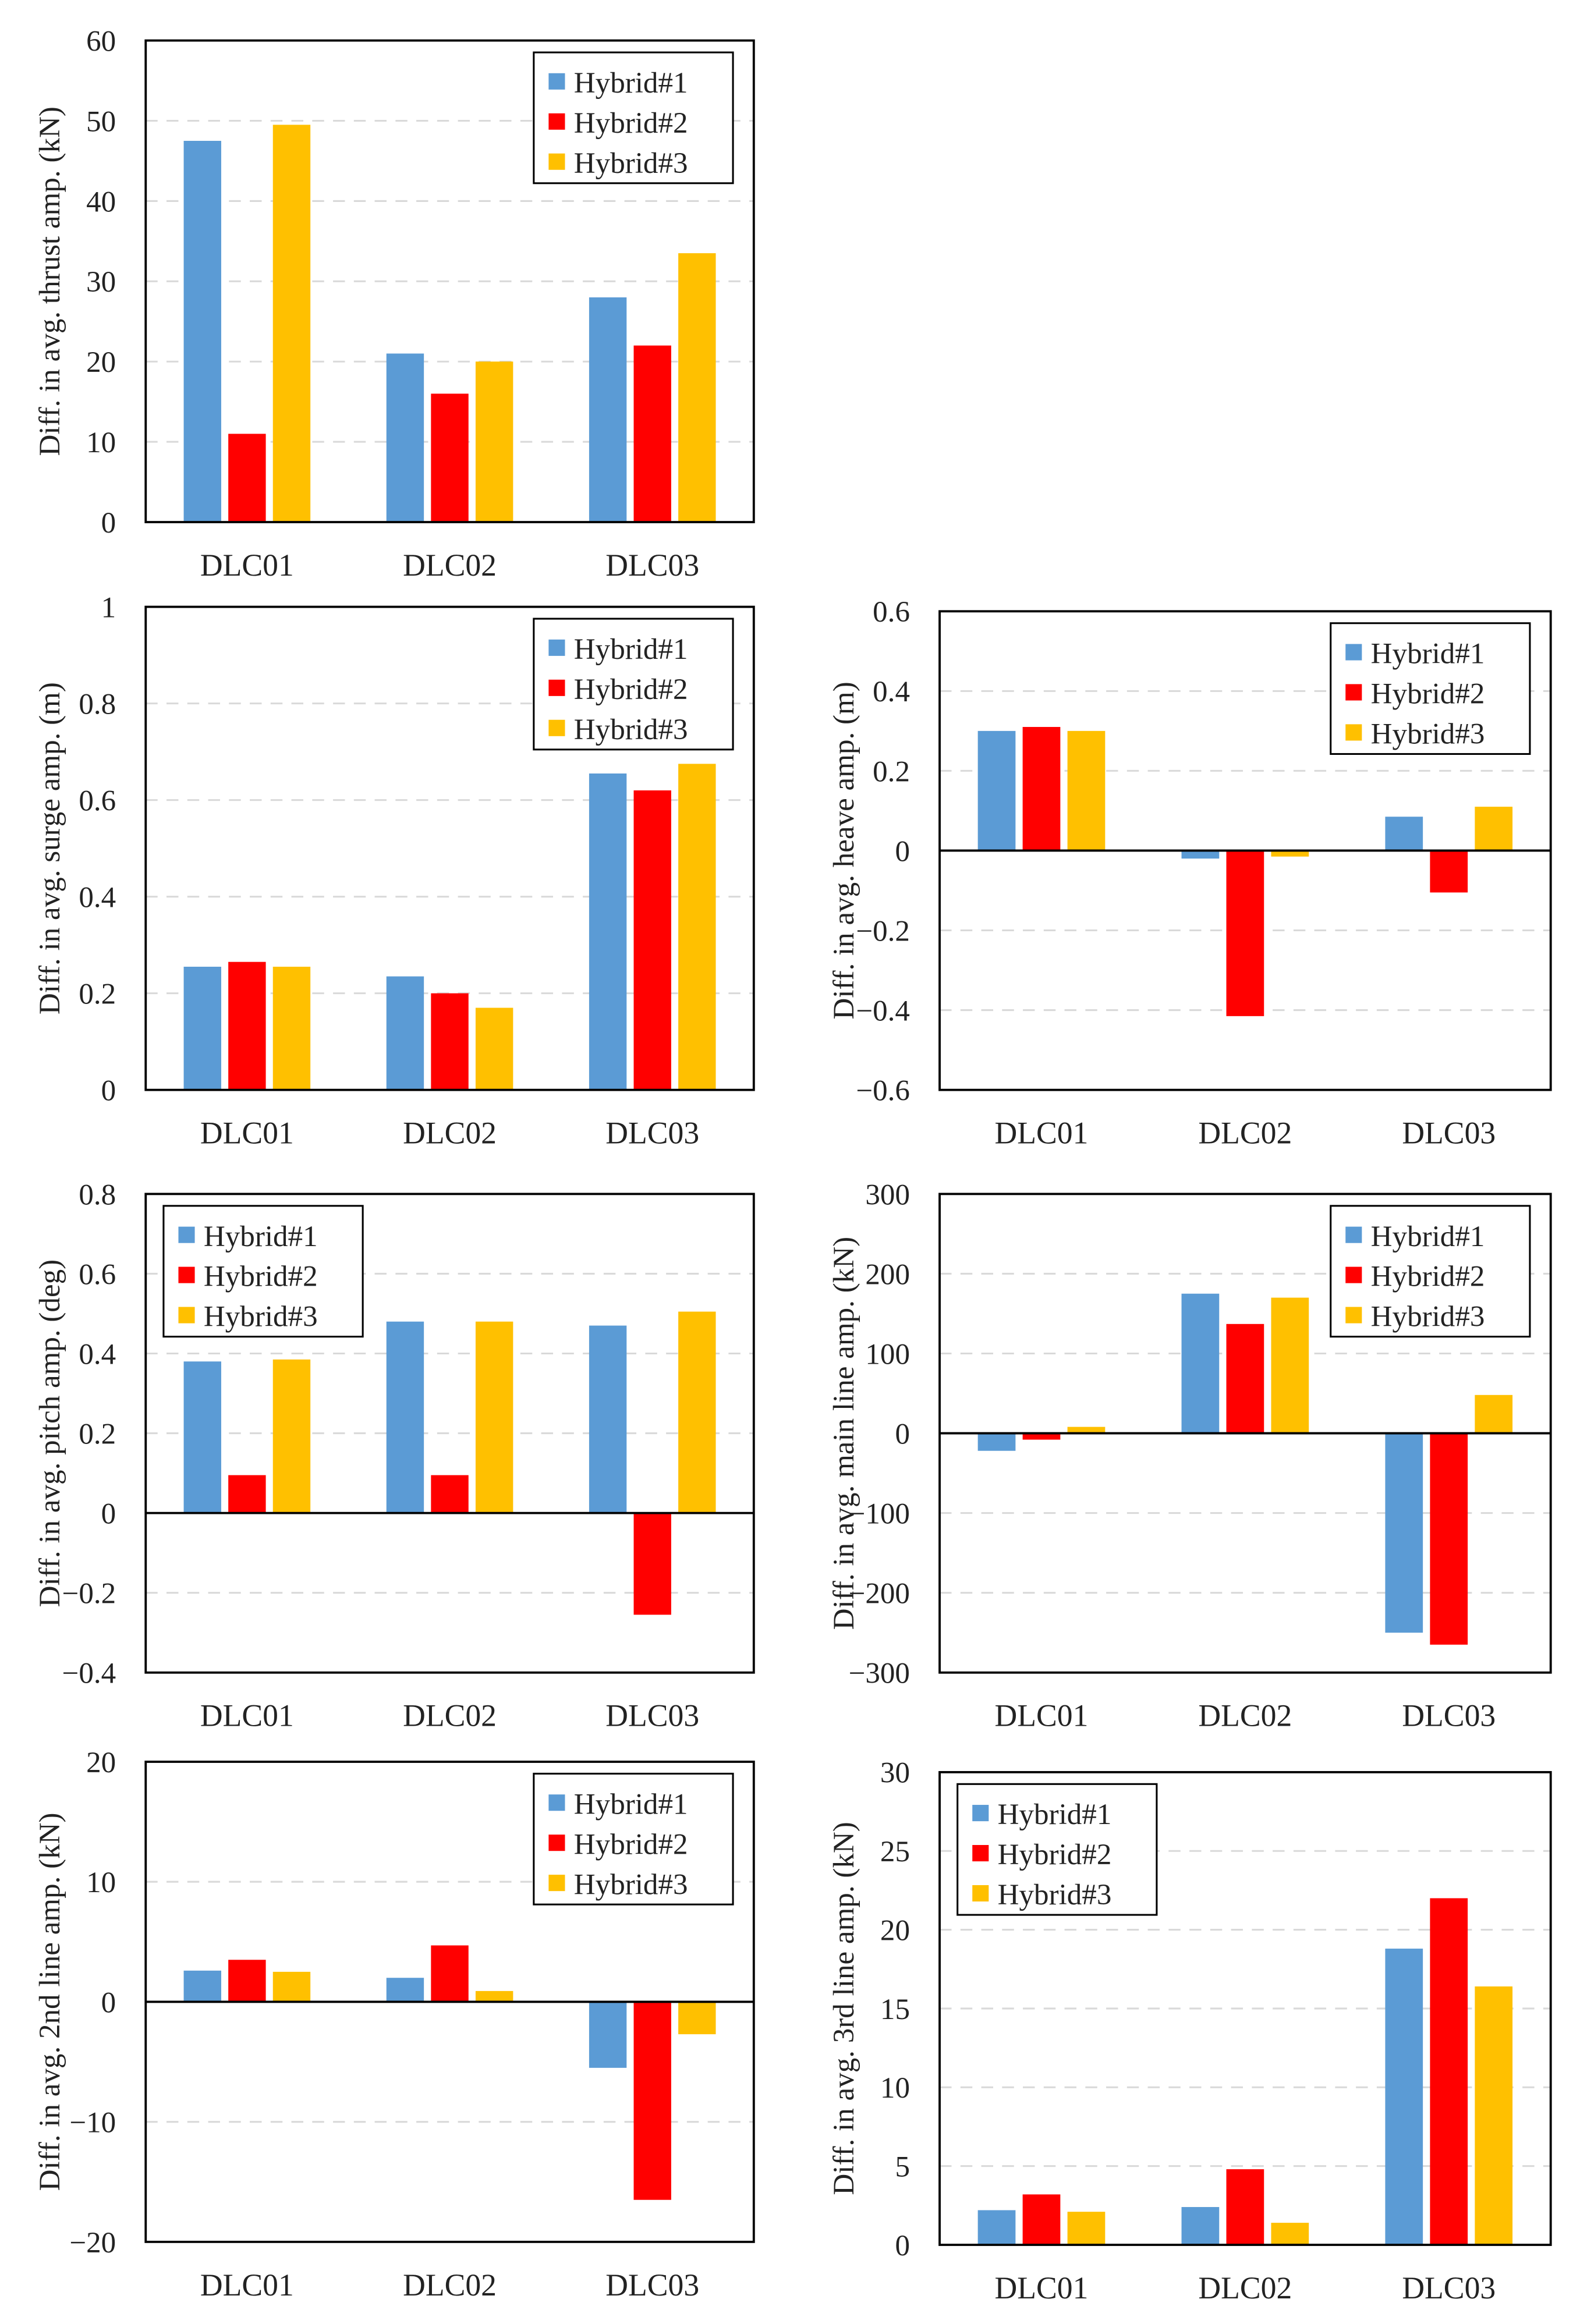 This screenshot has width=1573, height=2324. I want to click on y-tick-label: 0.8, so click(97, 1194).